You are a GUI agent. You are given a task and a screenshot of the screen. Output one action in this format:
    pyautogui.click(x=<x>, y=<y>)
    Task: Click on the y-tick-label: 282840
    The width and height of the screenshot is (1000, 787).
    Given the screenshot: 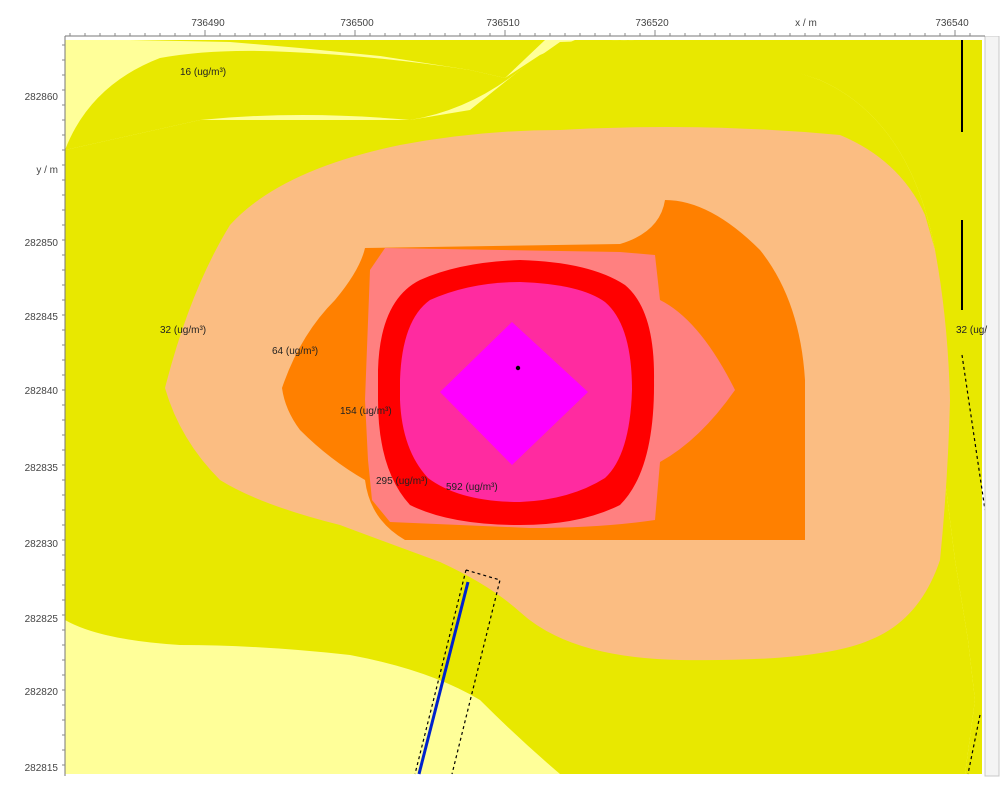 What is the action you would take?
    pyautogui.click(x=42, y=391)
    